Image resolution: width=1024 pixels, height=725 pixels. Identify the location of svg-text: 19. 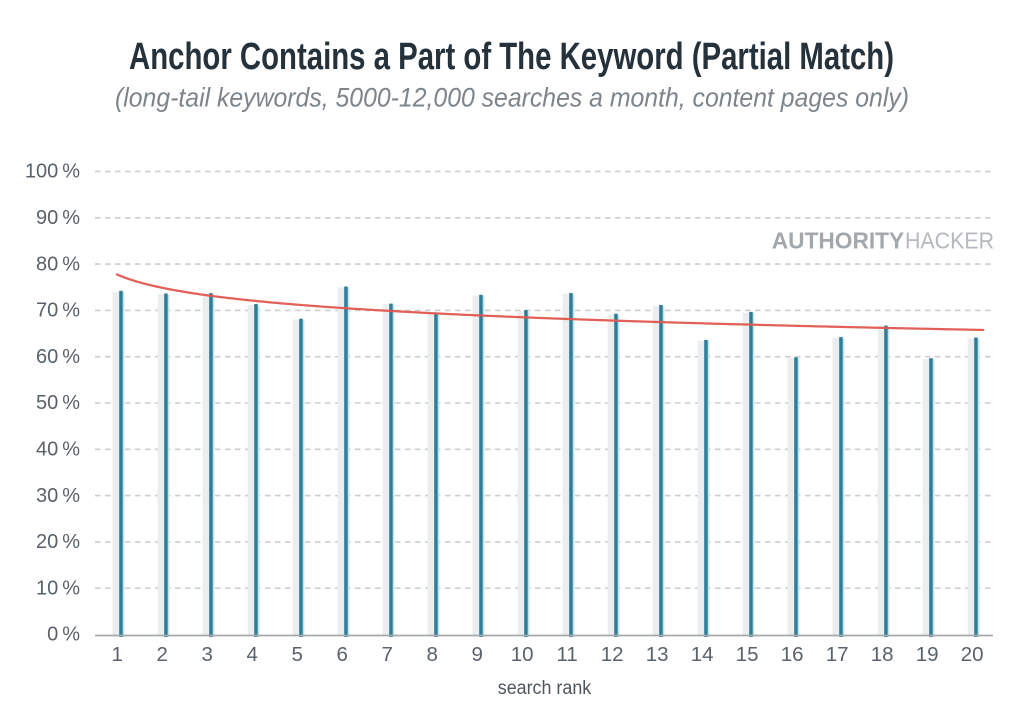
(927, 654).